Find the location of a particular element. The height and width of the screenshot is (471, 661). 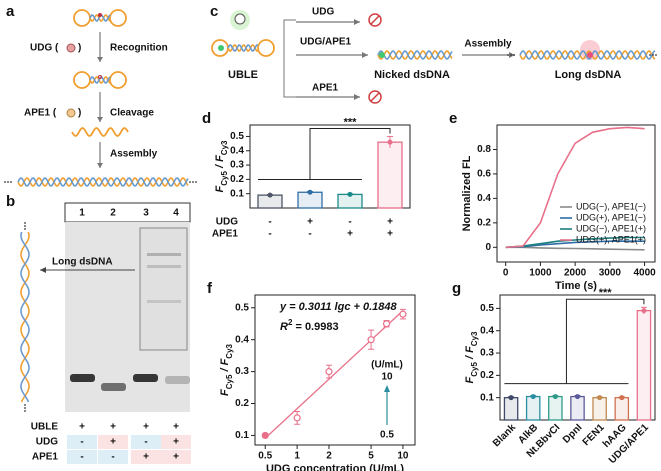

y-tick-label: 0.5 is located at coordinates (487, 308).